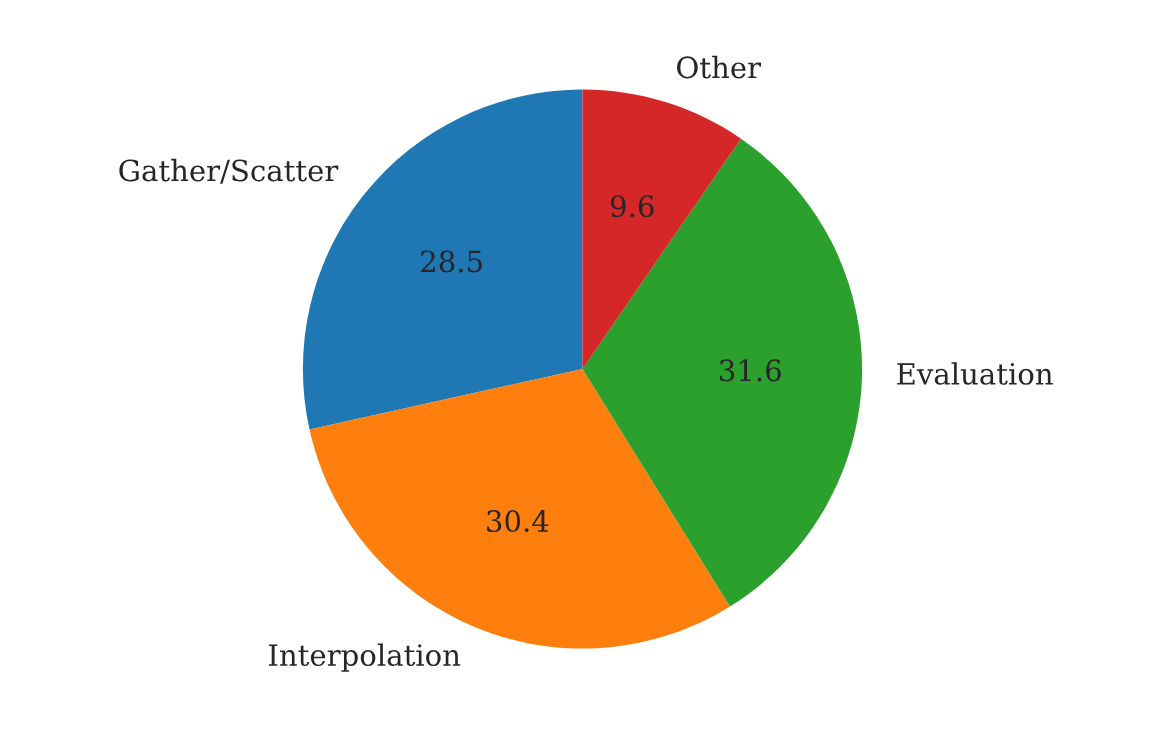 Image resolution: width=1165 pixels, height=738 pixels. What do you see at coordinates (975, 373) in the screenshot?
I see `slice-label: Evaluation` at bounding box center [975, 373].